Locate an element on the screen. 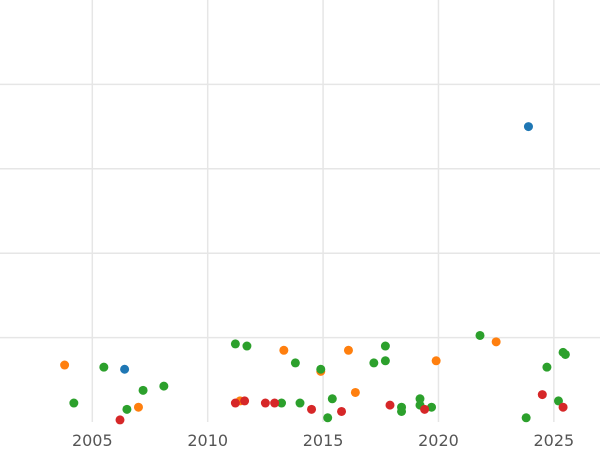 The height and width of the screenshot is (450, 600). x-tick-label: 2005 is located at coordinates (92, 440).